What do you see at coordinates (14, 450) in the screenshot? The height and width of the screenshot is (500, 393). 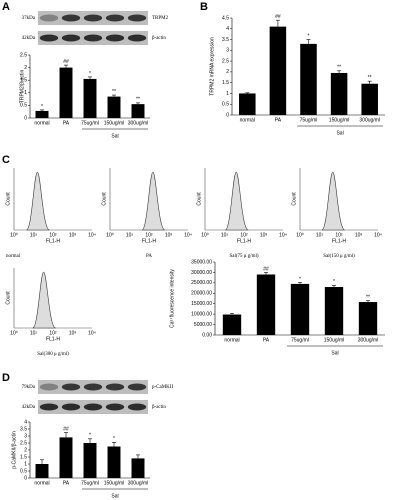 I see `y-axis-label: p-CaMKII/β-actin` at bounding box center [14, 450].